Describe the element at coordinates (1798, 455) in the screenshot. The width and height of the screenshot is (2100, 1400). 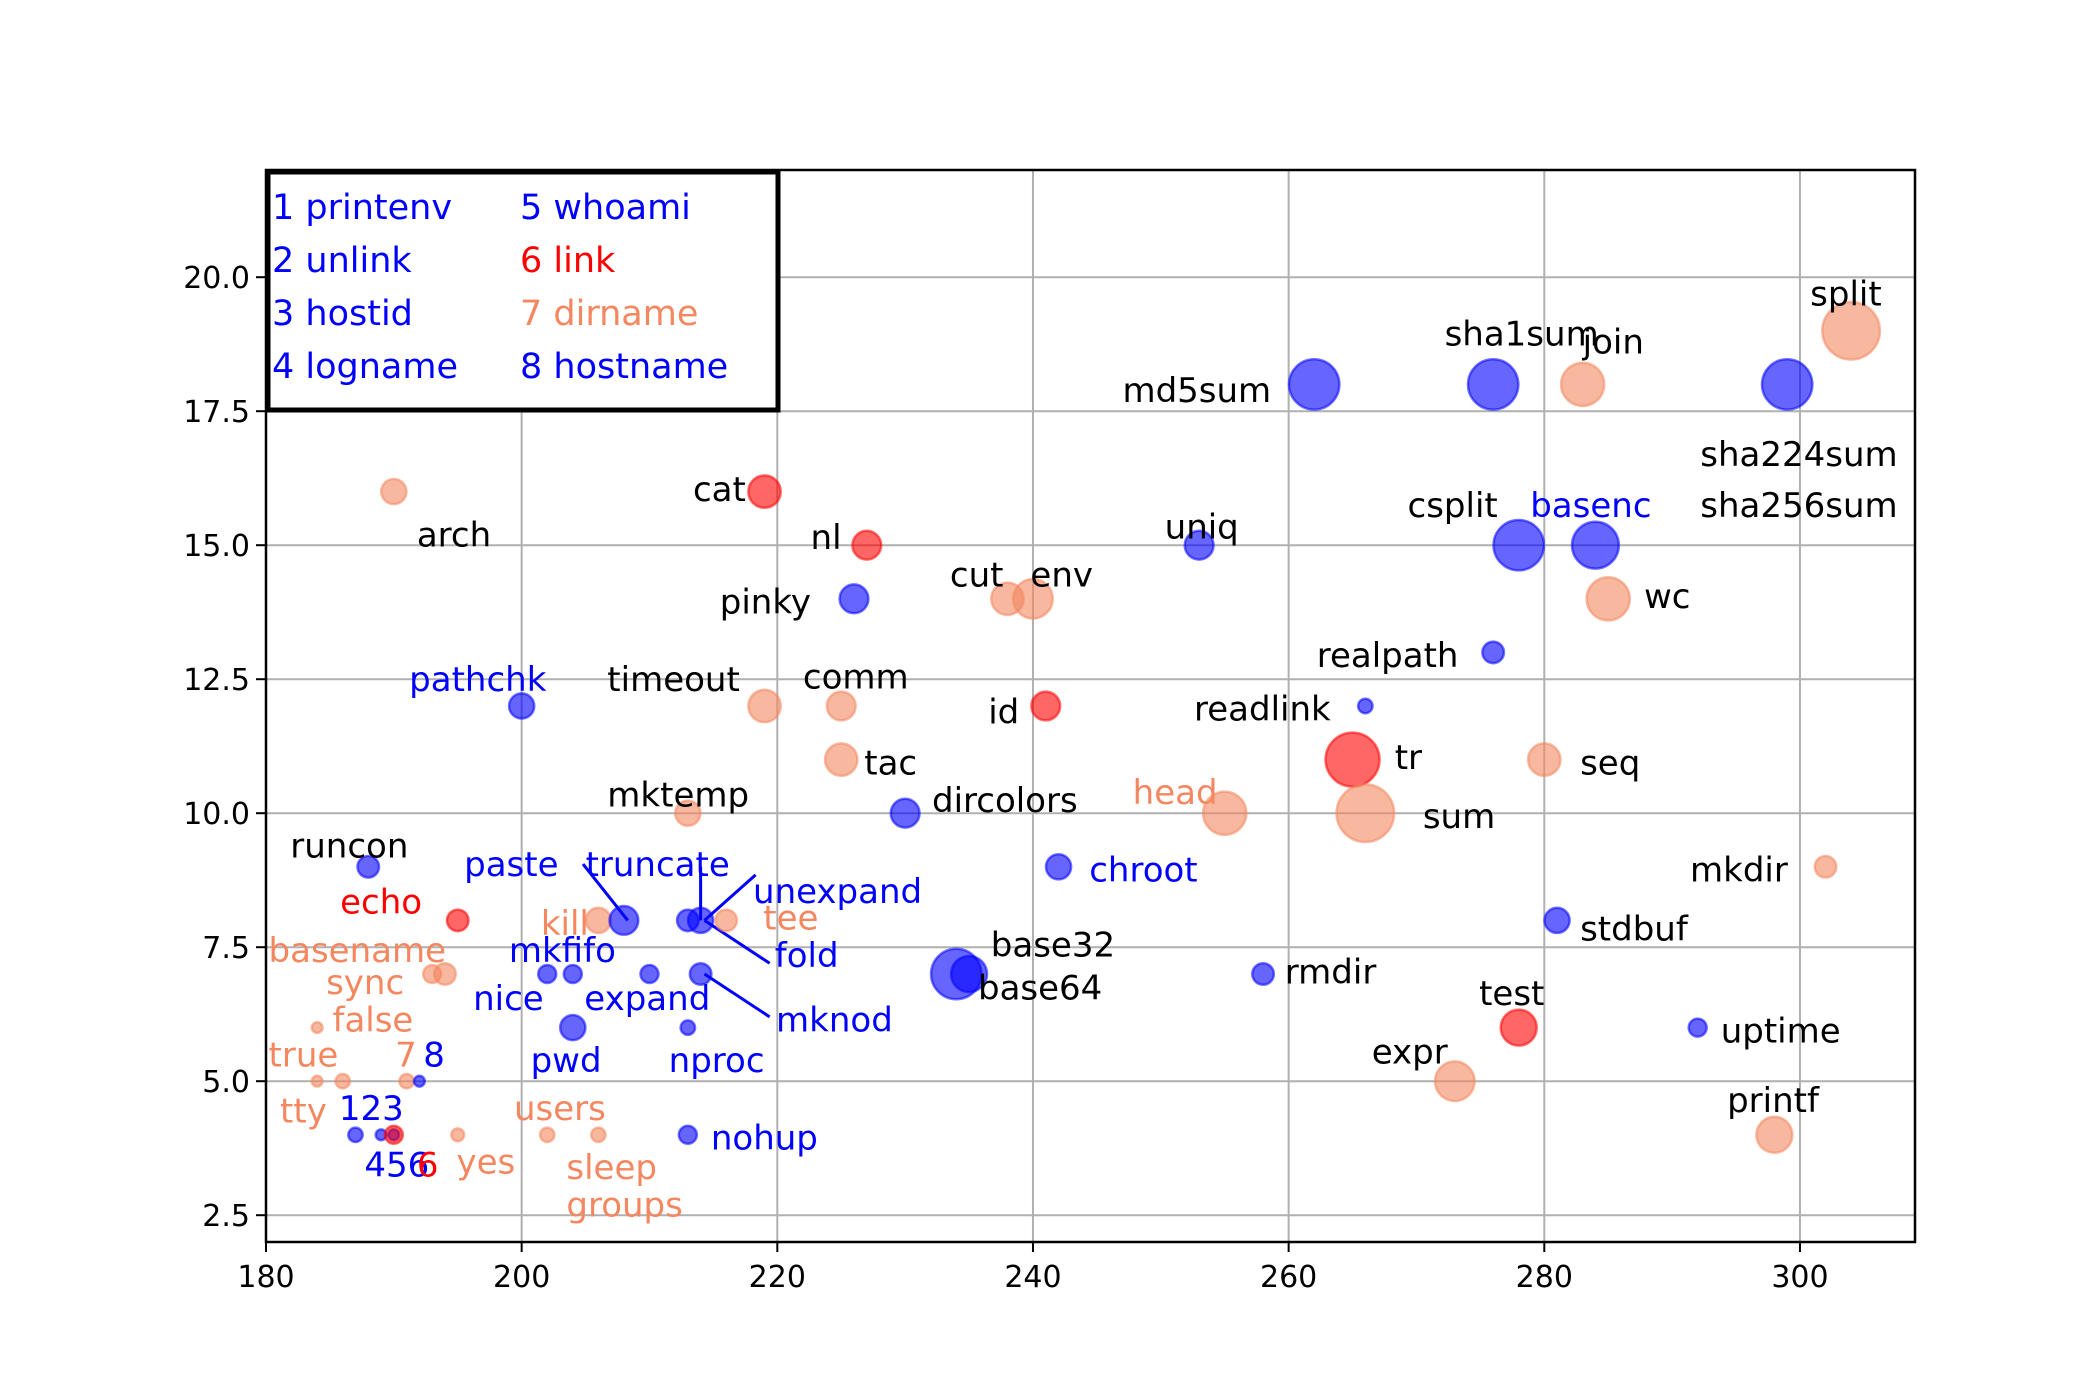
I see `point-label: sha224sum` at that location.